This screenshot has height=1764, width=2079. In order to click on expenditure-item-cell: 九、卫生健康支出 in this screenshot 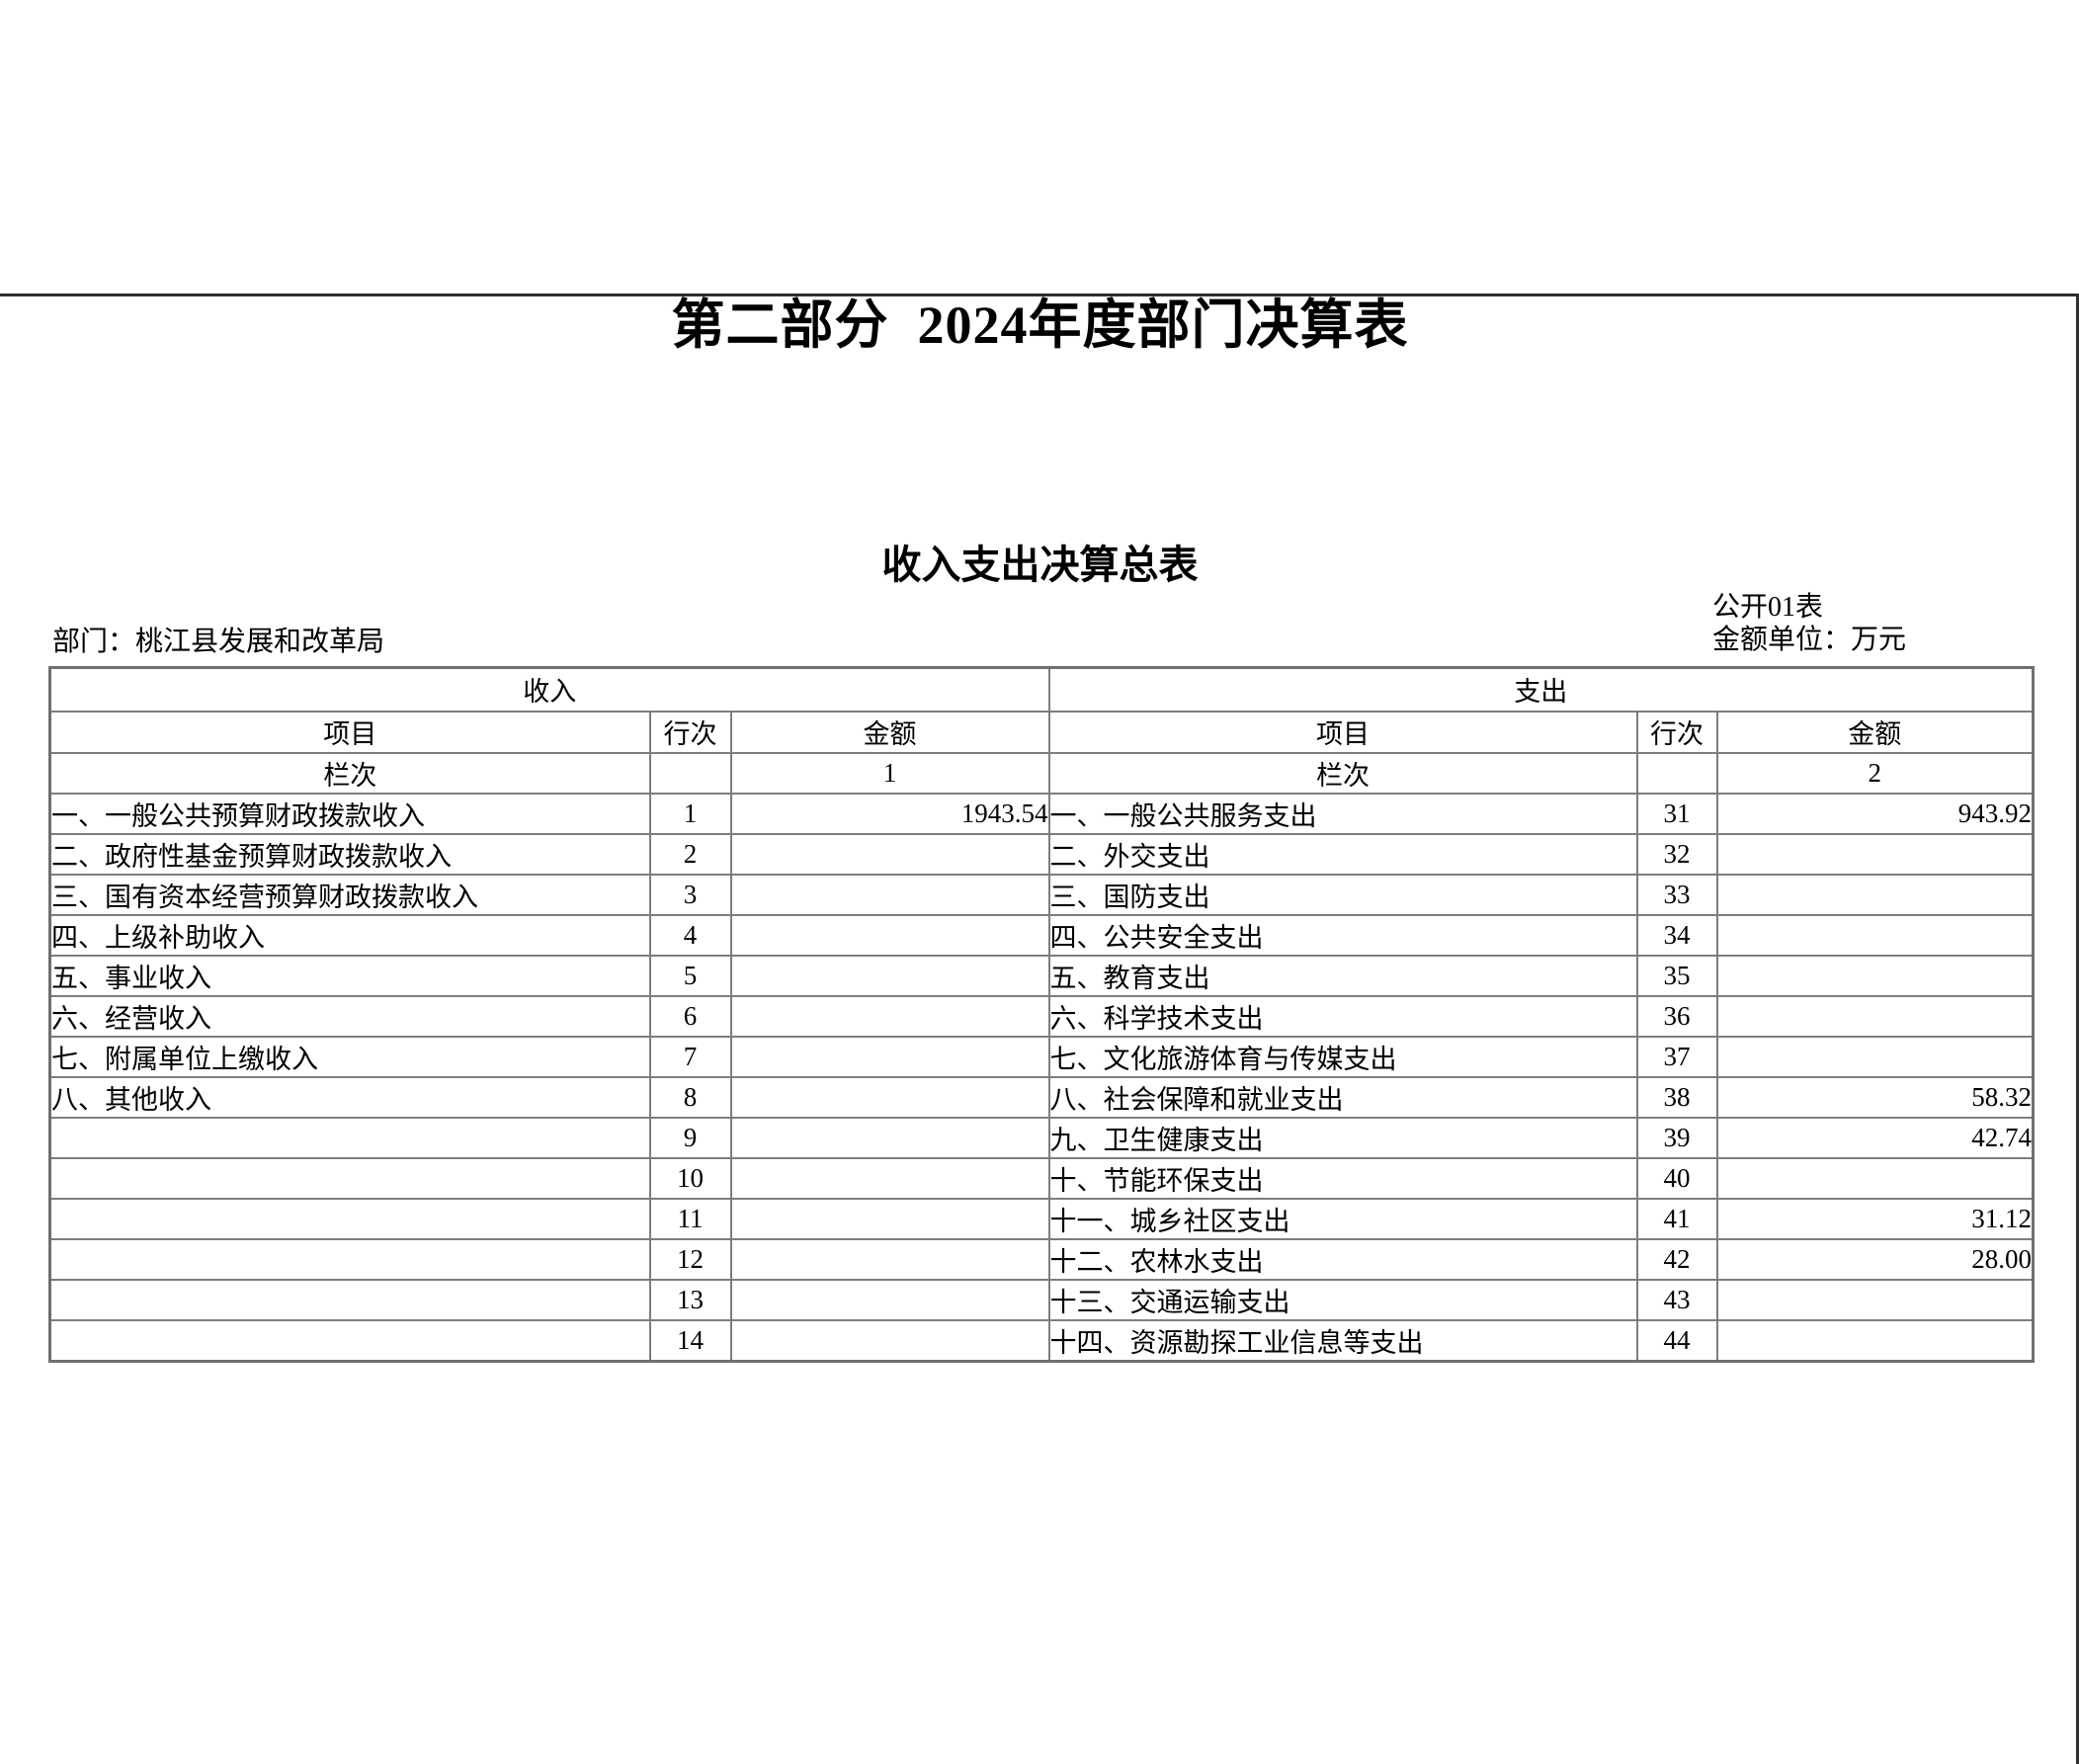, I will do `click(1342, 1137)`.